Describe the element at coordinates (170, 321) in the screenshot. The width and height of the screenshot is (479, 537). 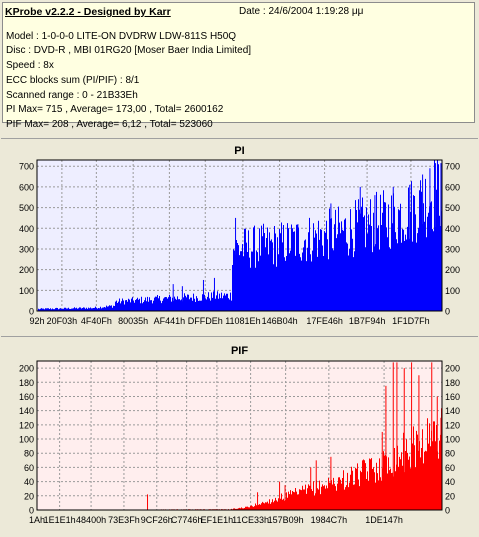
I see `pi-x-tick-label: AF441h` at that location.